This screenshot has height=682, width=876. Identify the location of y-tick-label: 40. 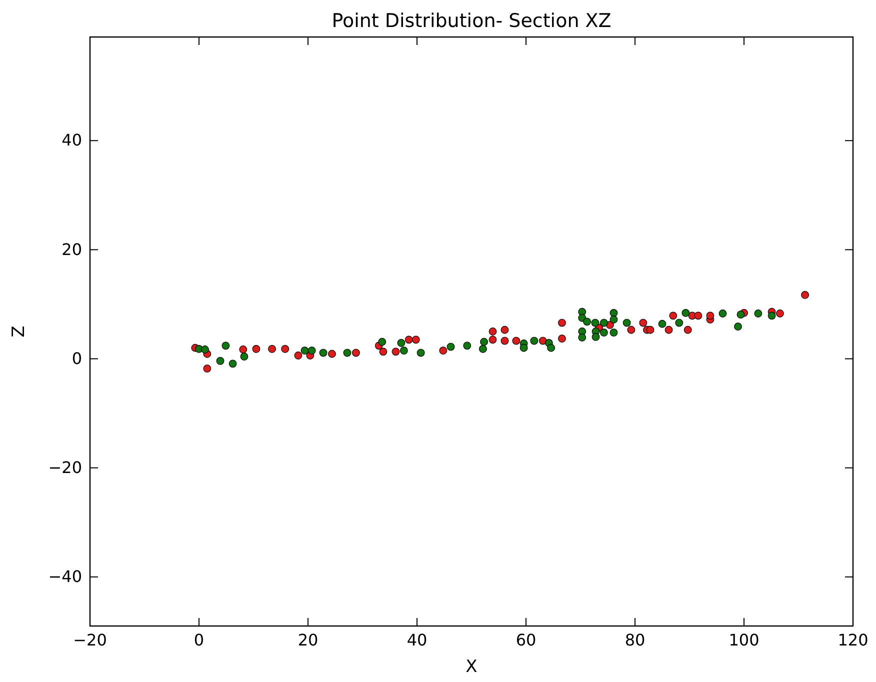
(72, 140).